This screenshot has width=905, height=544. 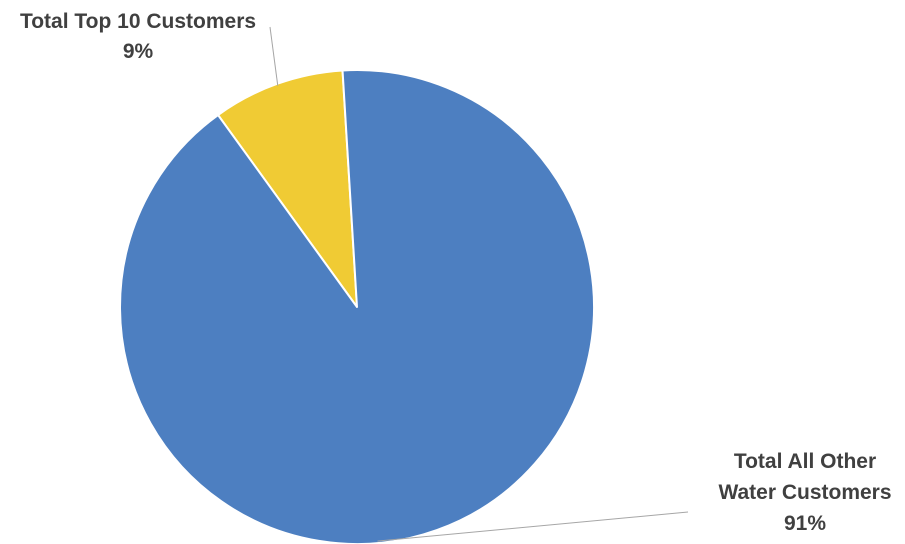 What do you see at coordinates (533, 526) in the screenshot?
I see `leader-line-pie-slice-all-other-customers` at bounding box center [533, 526].